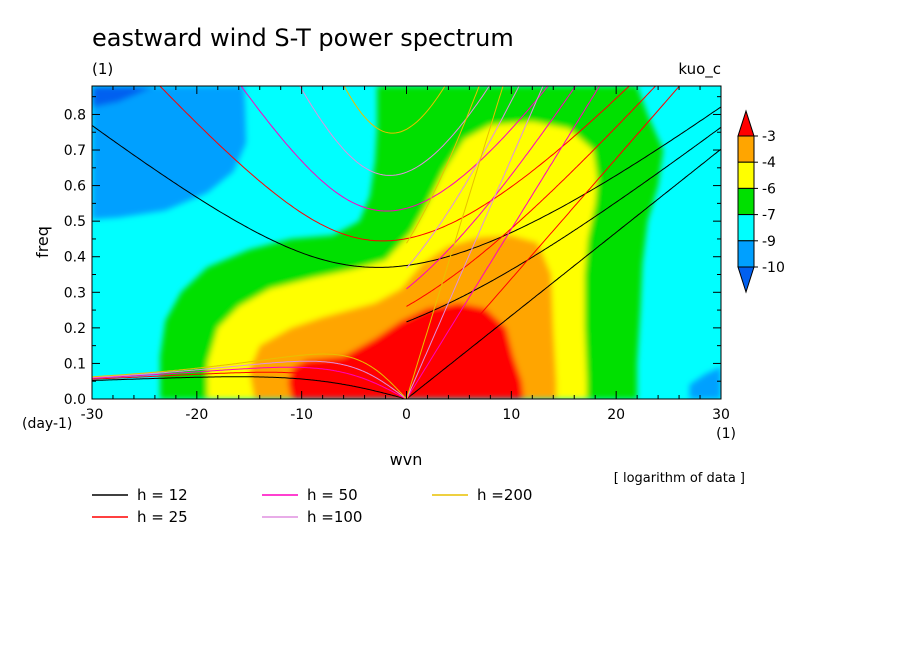 Image resolution: width=904 pixels, height=654 pixels. Describe the element at coordinates (406, 415) in the screenshot. I see `x-tick-label: 0` at that location.